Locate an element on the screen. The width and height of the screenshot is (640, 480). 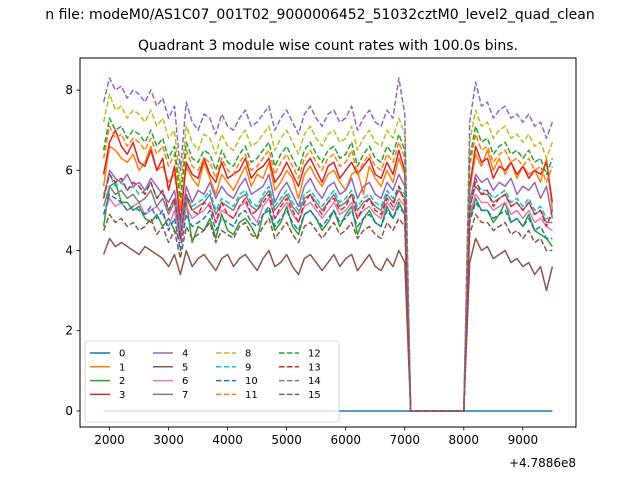
legend-label-12: 12 is located at coordinates (314, 354).